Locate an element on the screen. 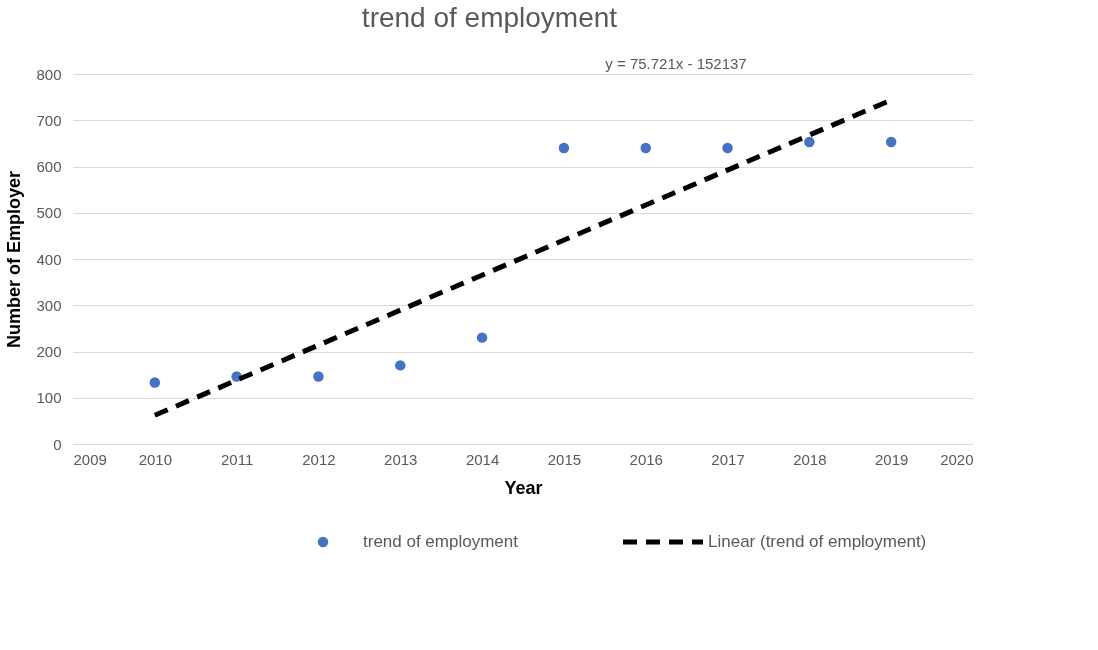 This screenshot has height=650, width=1098. y-tick-label: 600 is located at coordinates (49, 166).